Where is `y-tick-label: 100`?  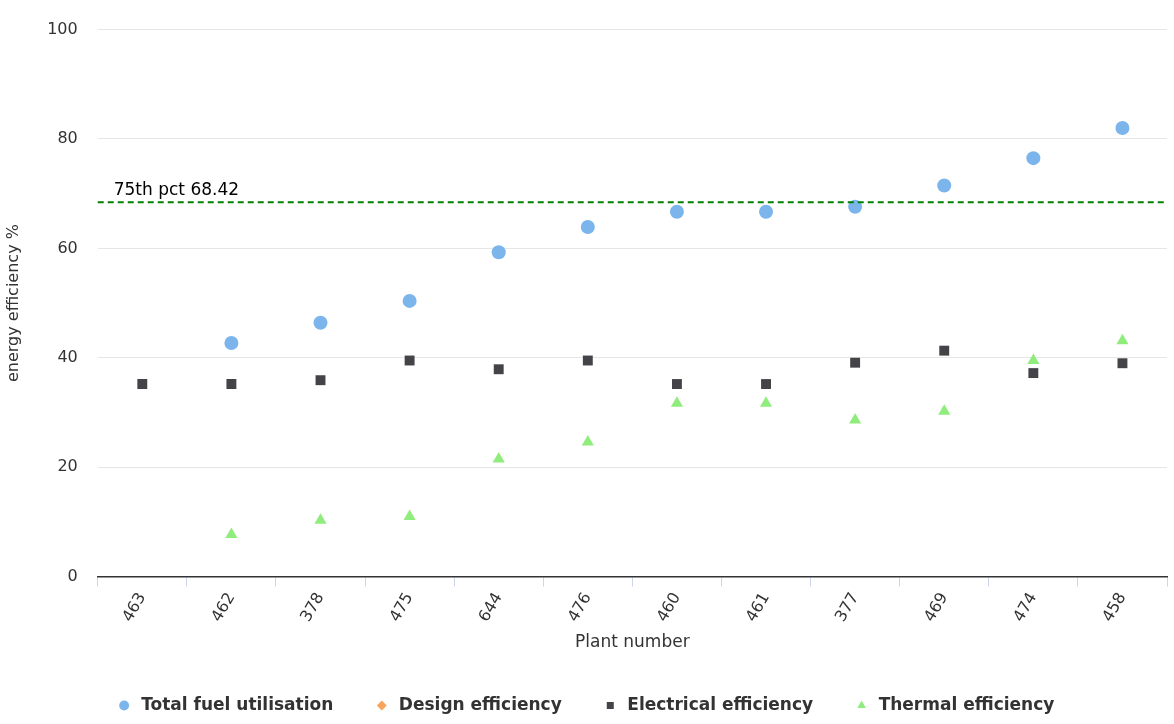
y-tick-label: 100 is located at coordinates (62, 28).